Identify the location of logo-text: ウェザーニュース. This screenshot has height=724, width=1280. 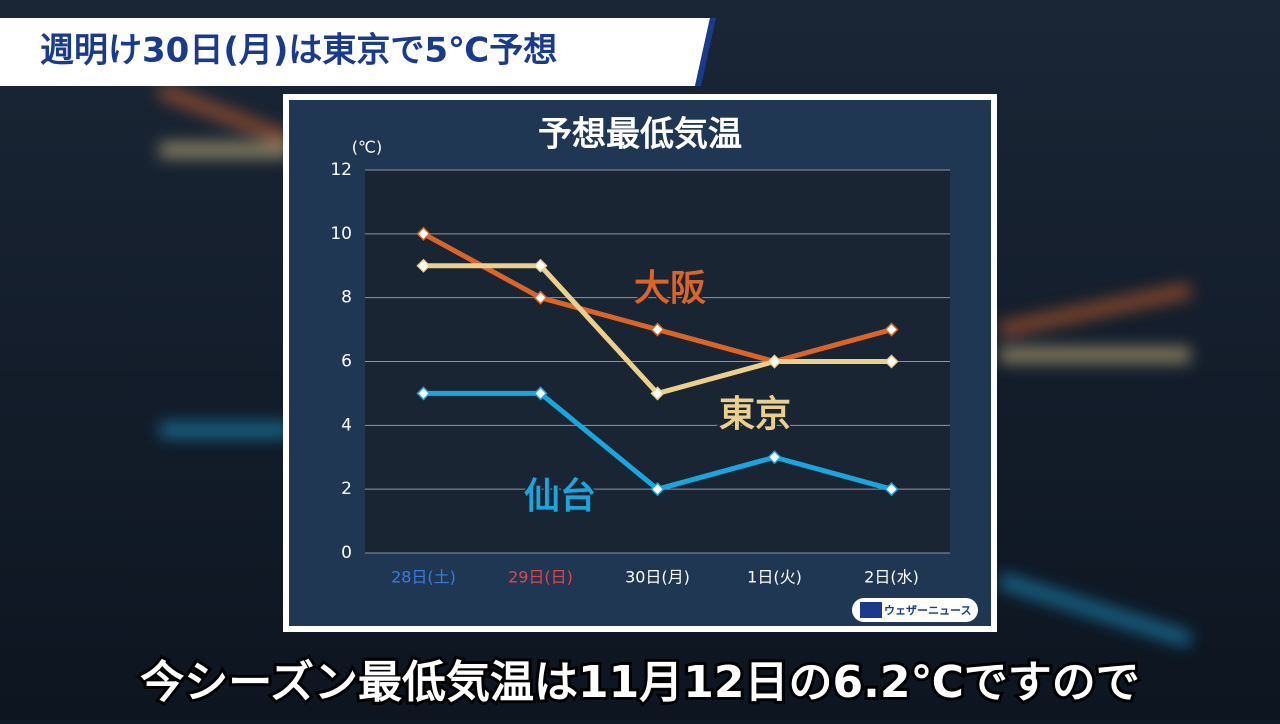
(927, 610).